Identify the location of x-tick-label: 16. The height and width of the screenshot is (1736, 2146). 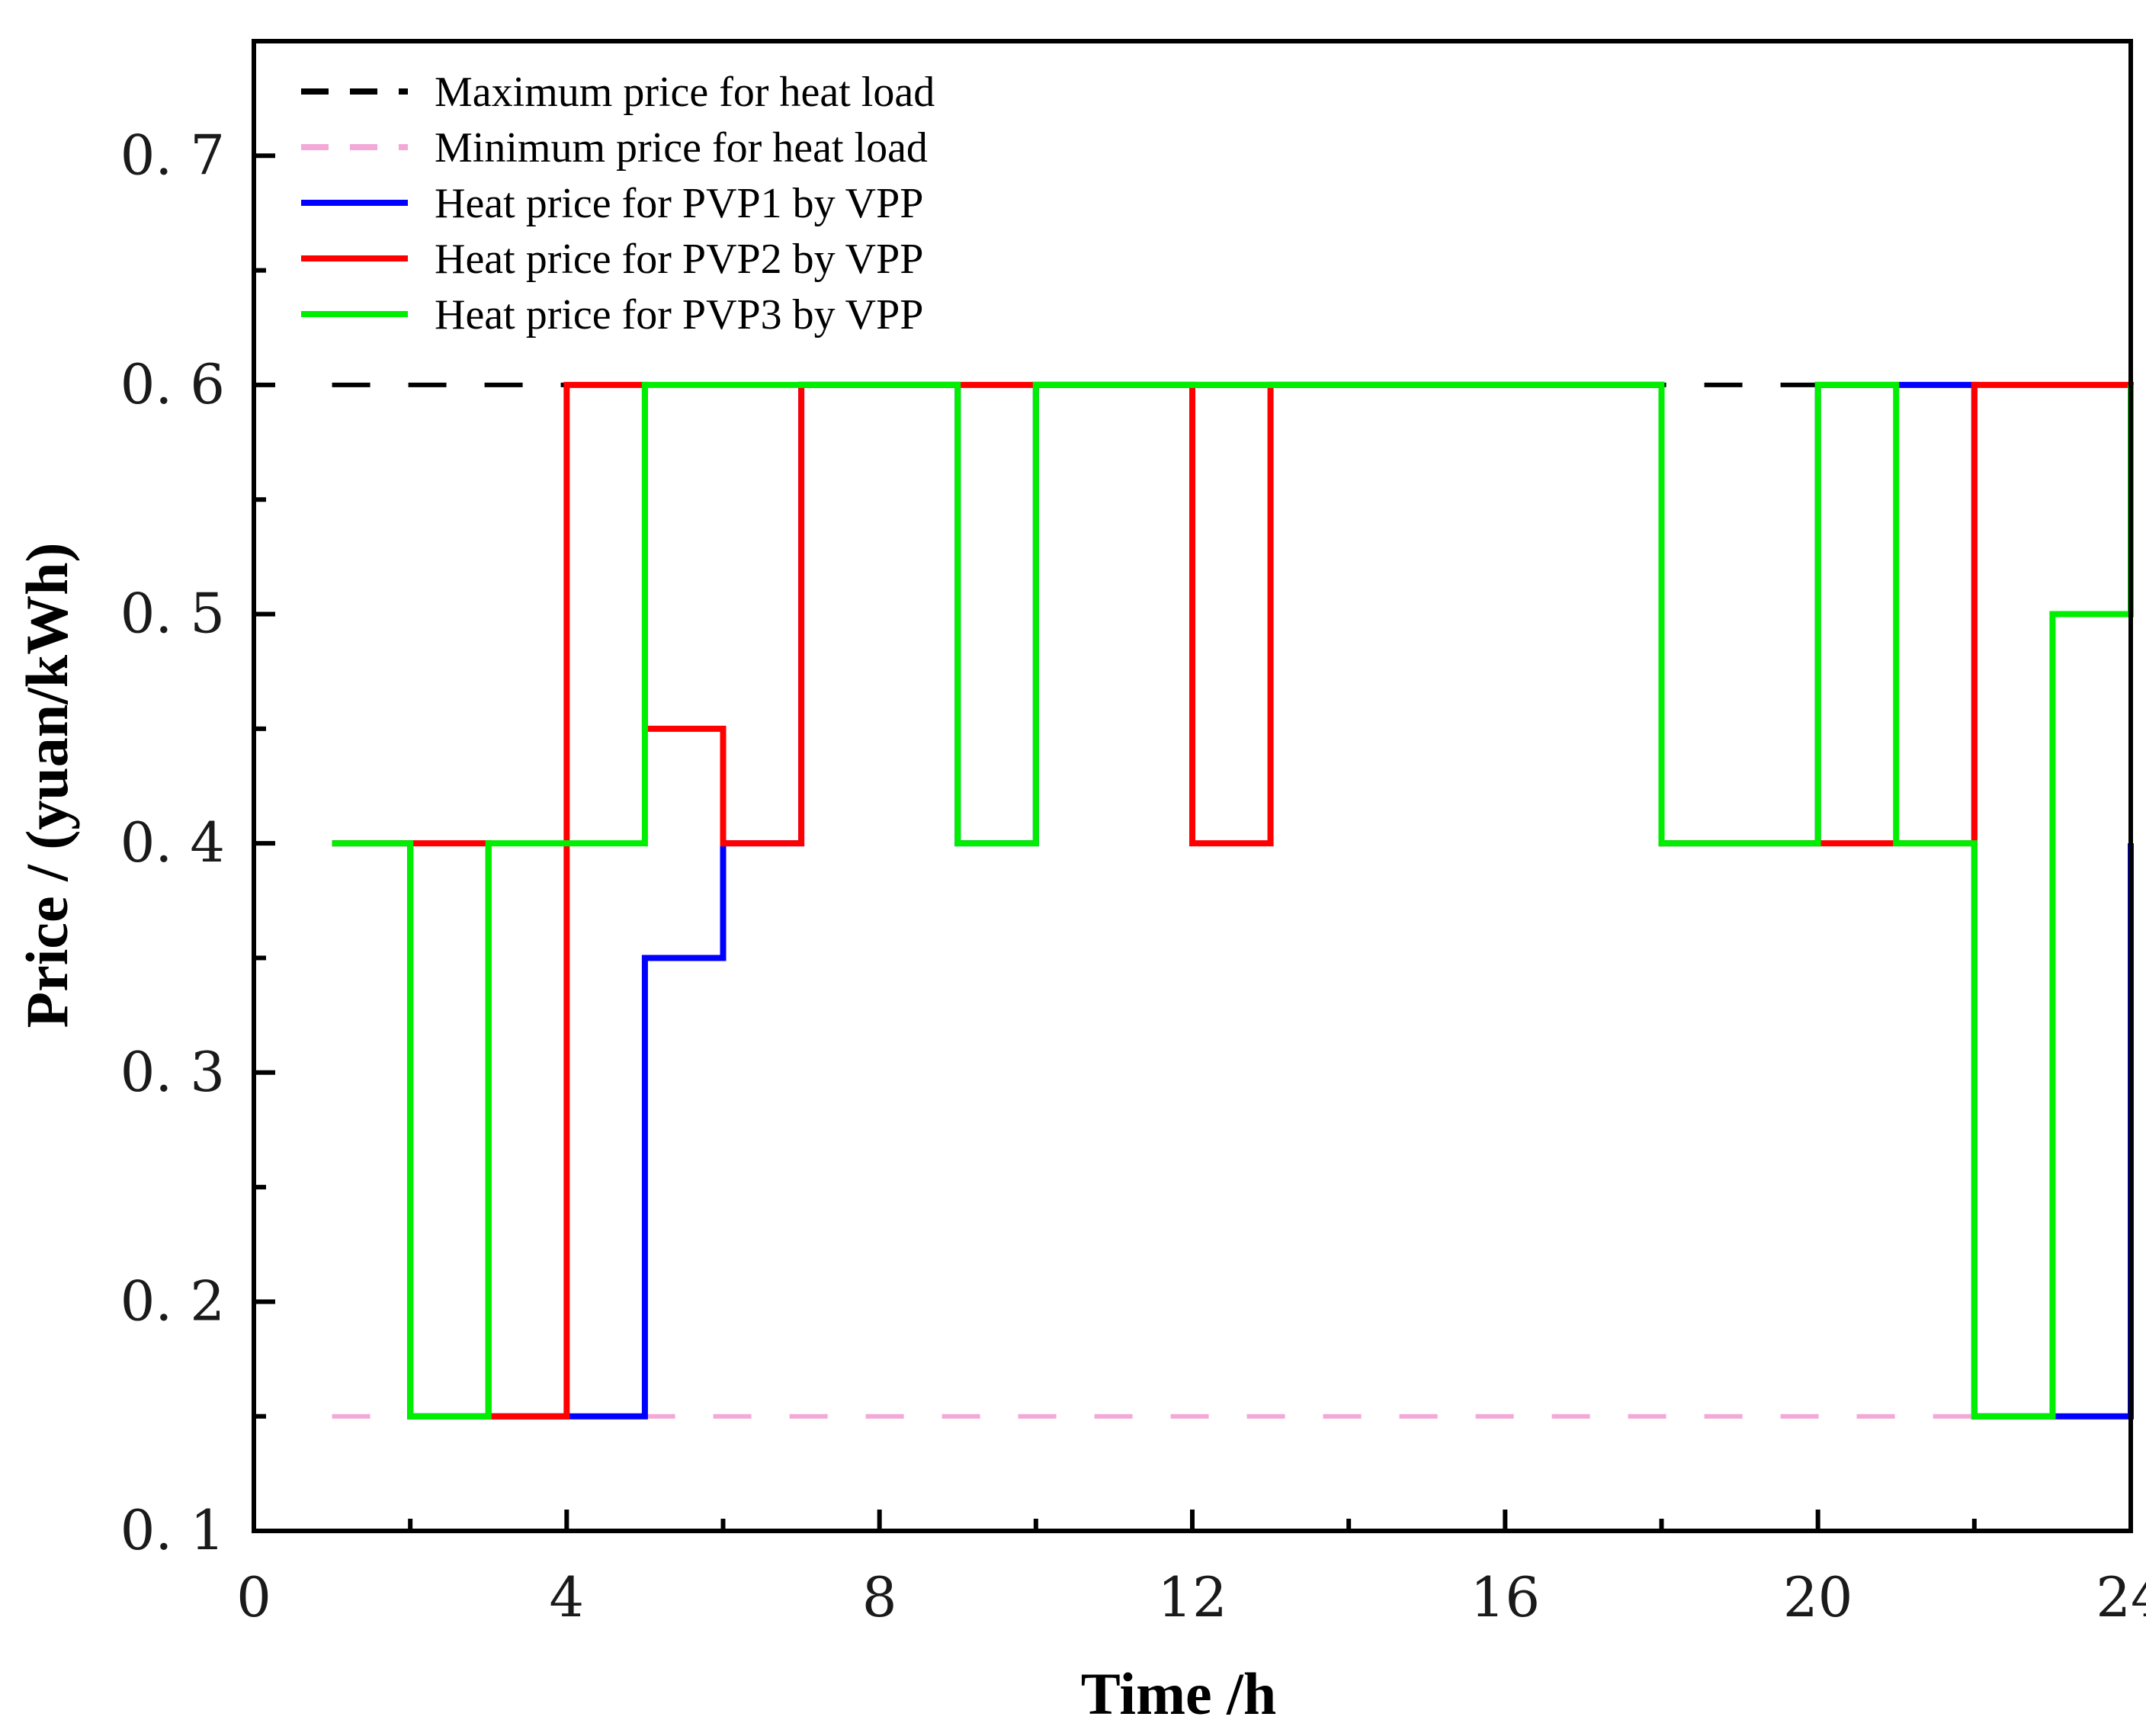
(1506, 1597).